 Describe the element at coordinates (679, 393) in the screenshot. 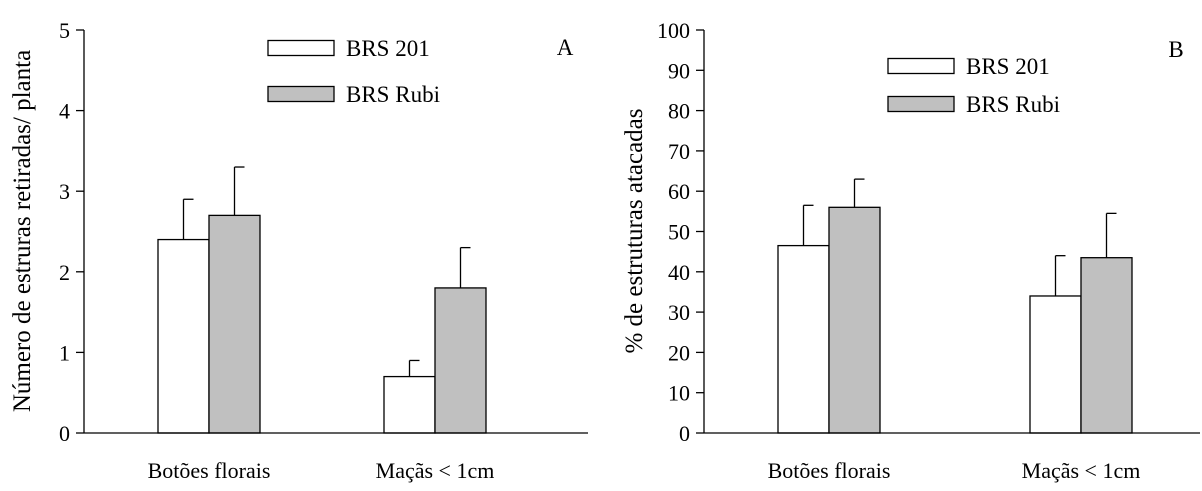

I see `y-tick-label: 10` at that location.